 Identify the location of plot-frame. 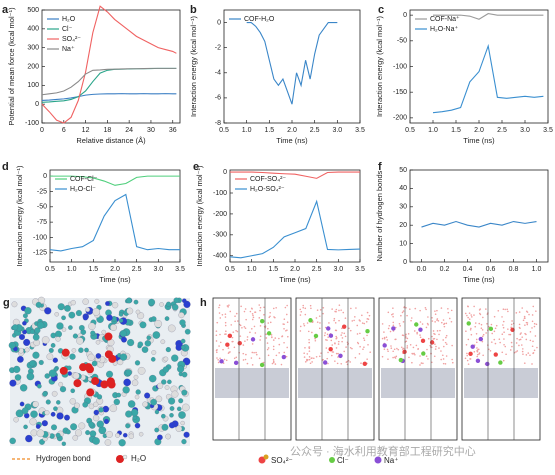
(292, 66).